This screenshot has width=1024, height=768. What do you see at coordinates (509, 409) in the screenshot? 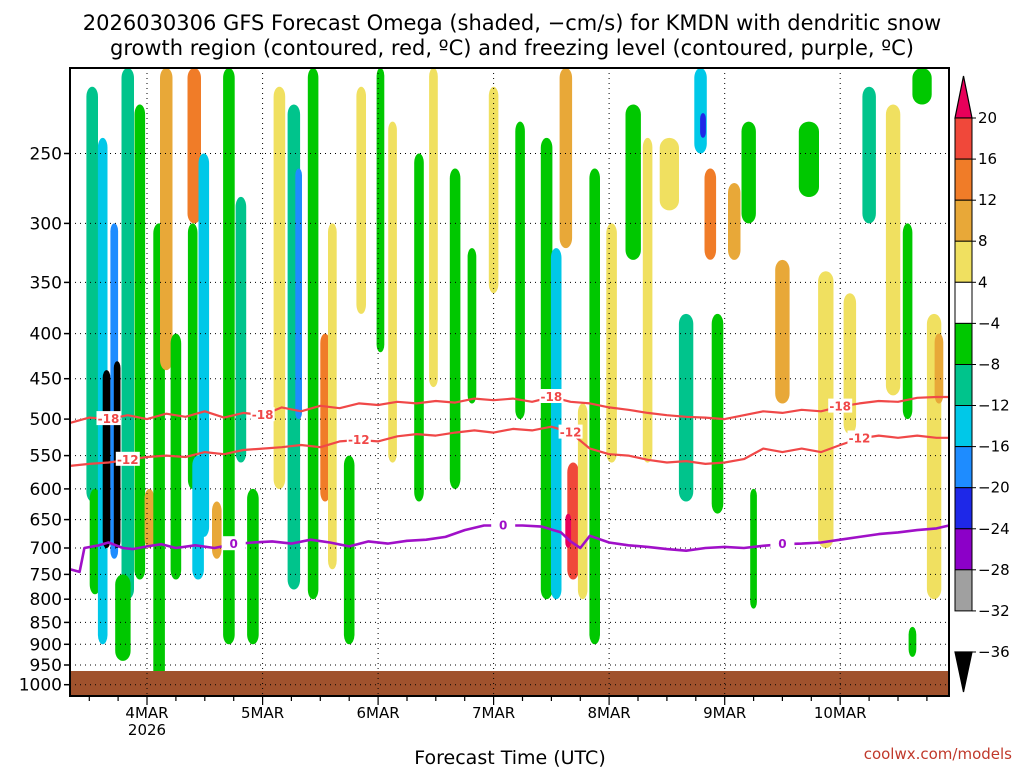
I see `contour-line--18` at bounding box center [509, 409].